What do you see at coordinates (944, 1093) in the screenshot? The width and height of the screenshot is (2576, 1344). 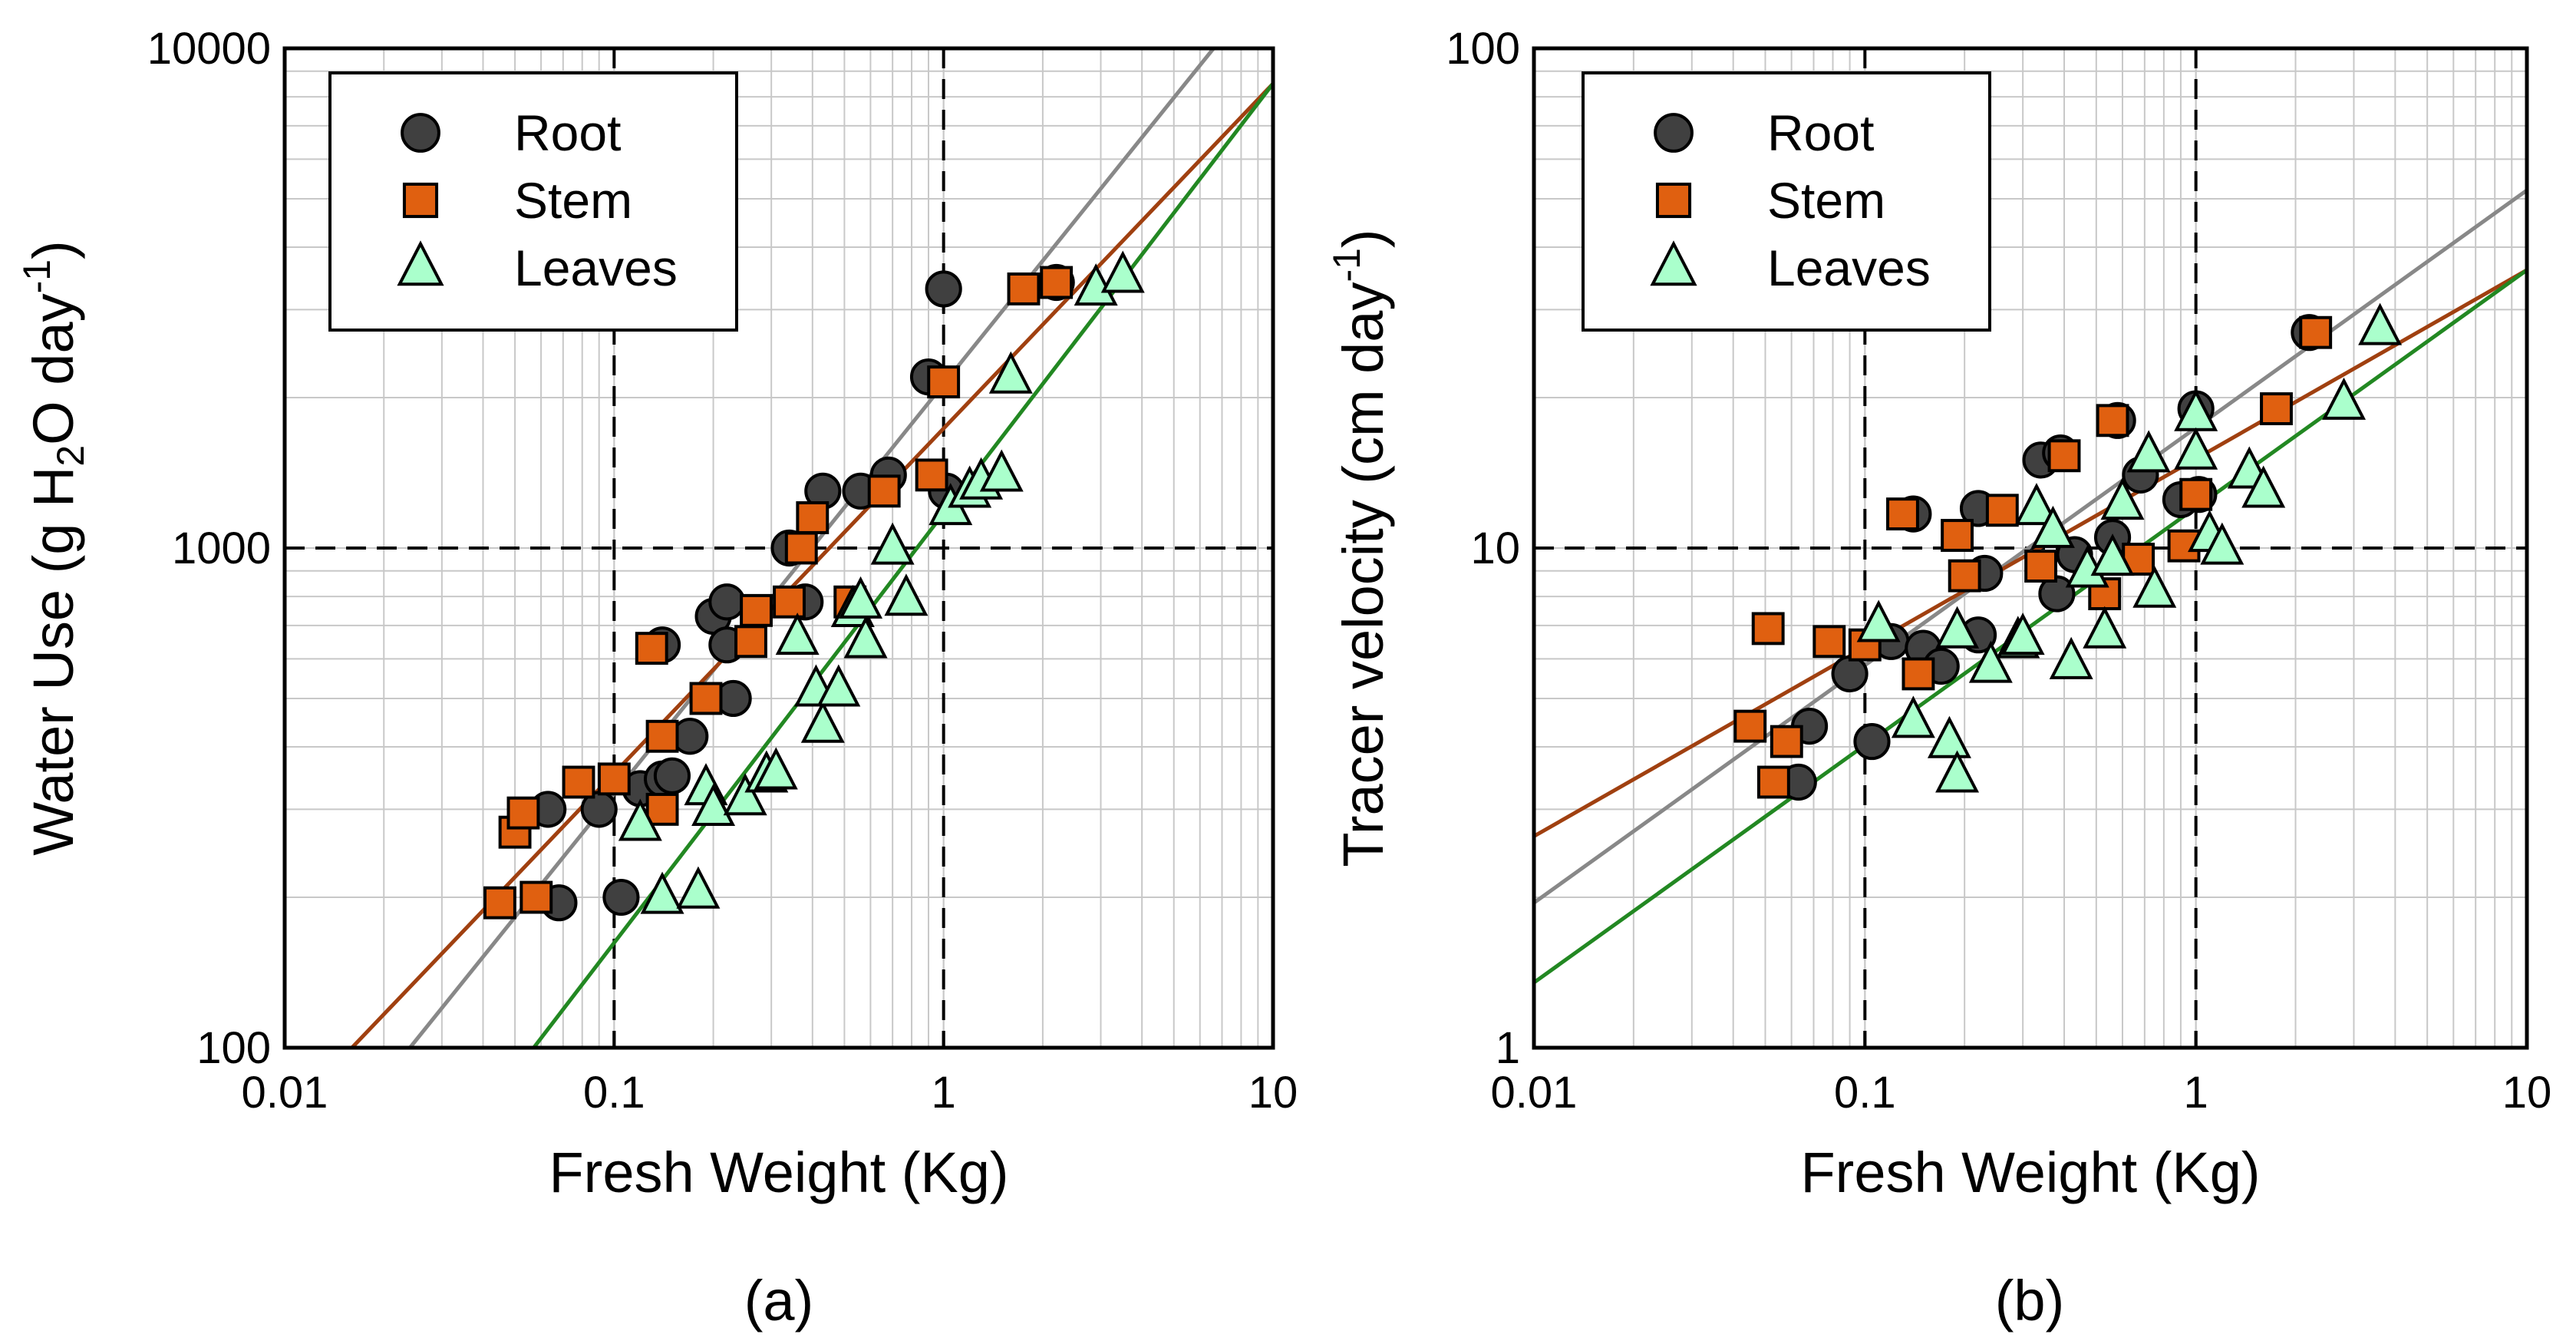 I see `x-tick-label: 1` at bounding box center [944, 1093].